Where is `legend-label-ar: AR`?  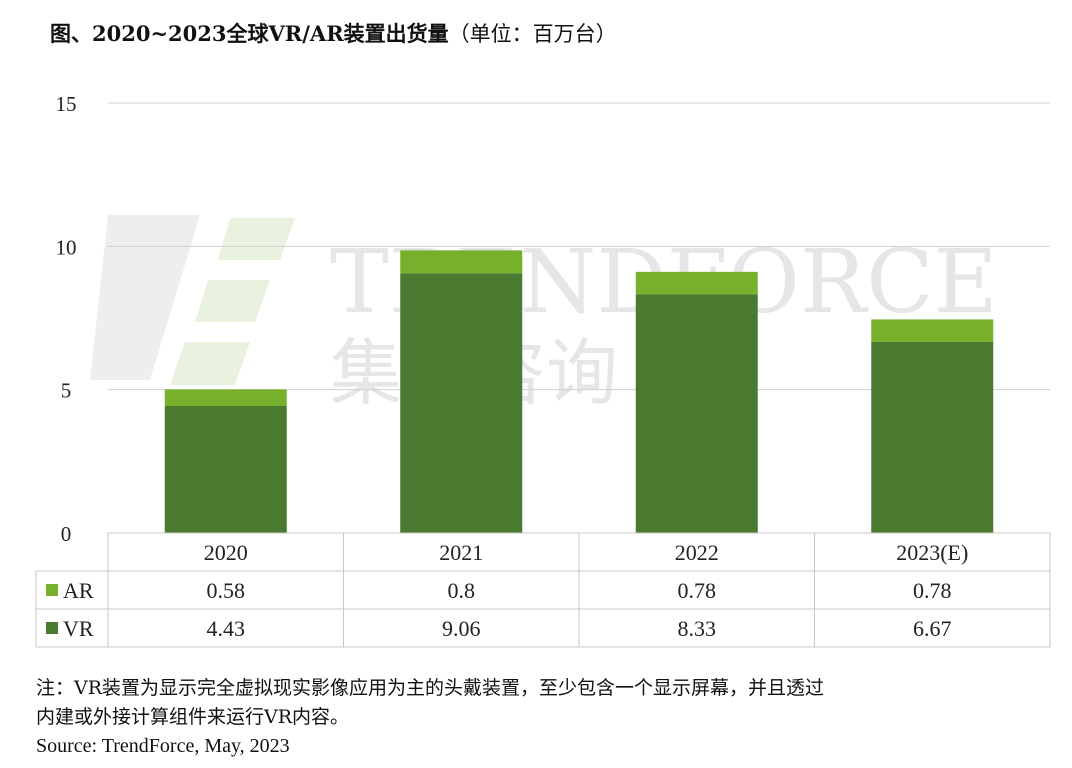
legend-label-ar: AR is located at coordinates (78, 590).